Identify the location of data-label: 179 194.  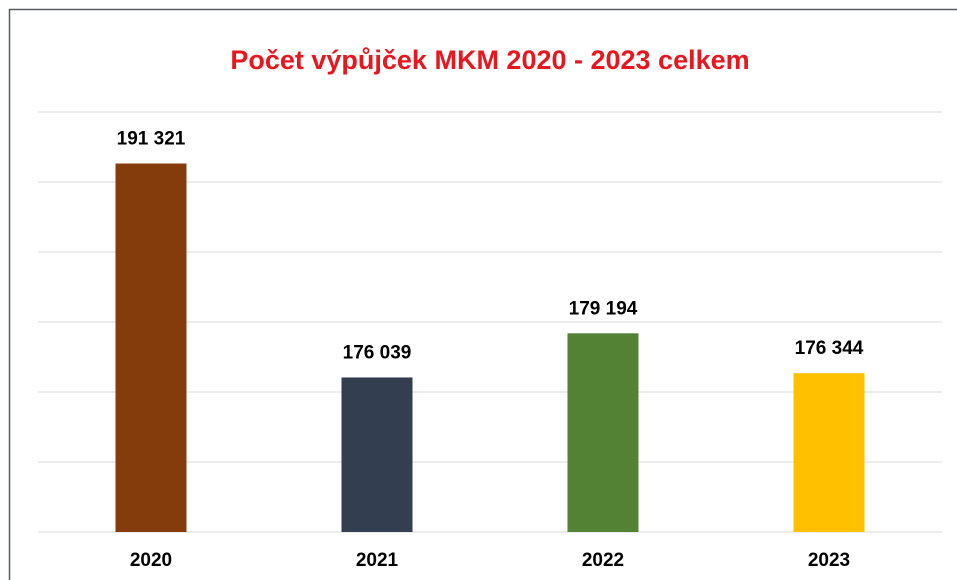
(603, 308).